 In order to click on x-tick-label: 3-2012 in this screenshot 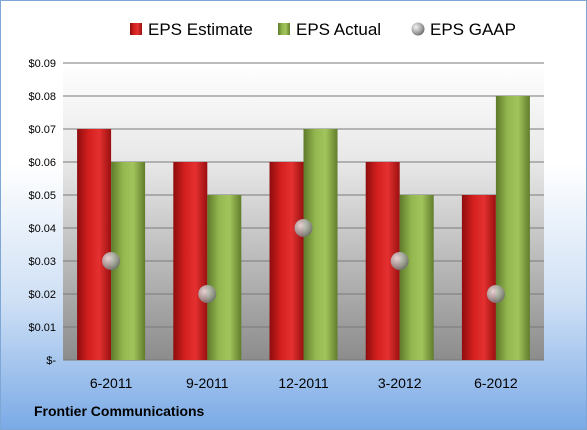, I will do `click(400, 383)`.